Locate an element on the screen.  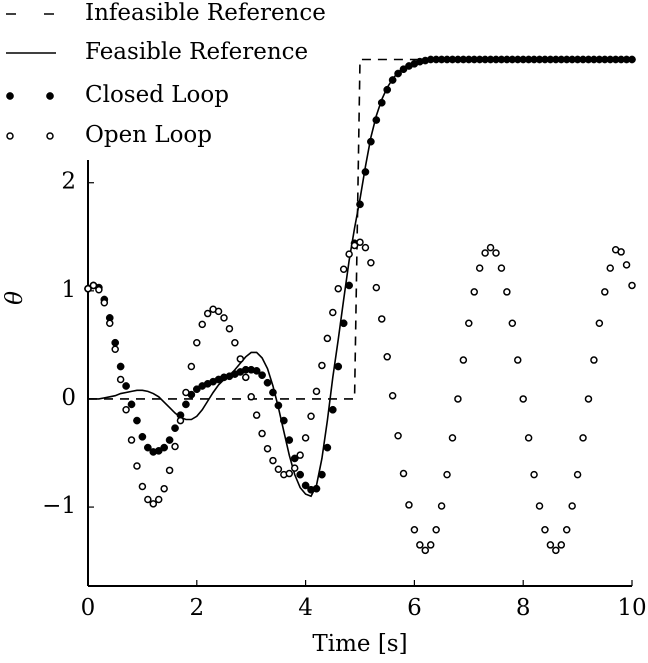
y-tick-label: −1 is located at coordinates (59, 506).